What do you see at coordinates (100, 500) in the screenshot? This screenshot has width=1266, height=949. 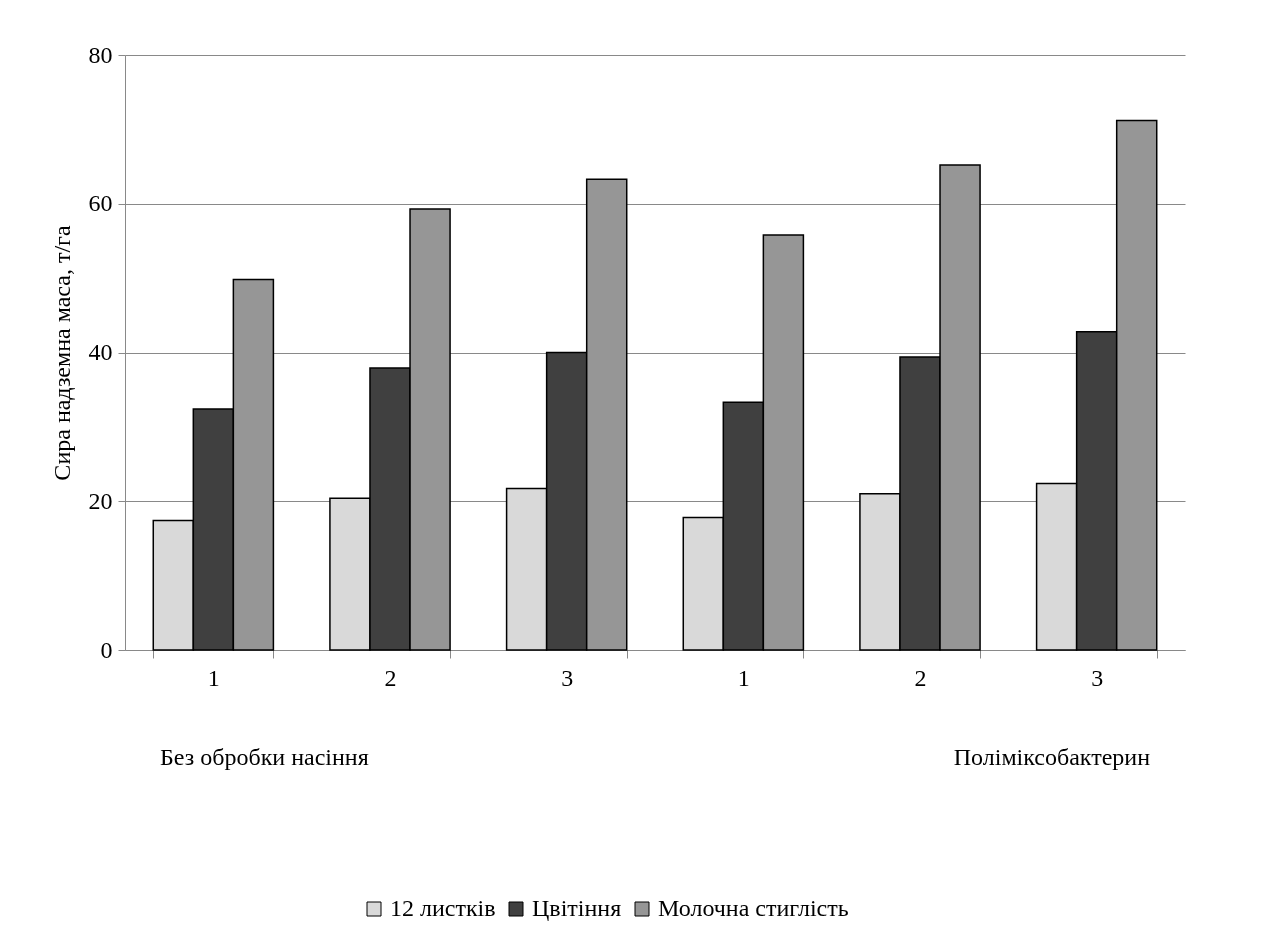 I see `y-tick-label: 20` at bounding box center [100, 500].